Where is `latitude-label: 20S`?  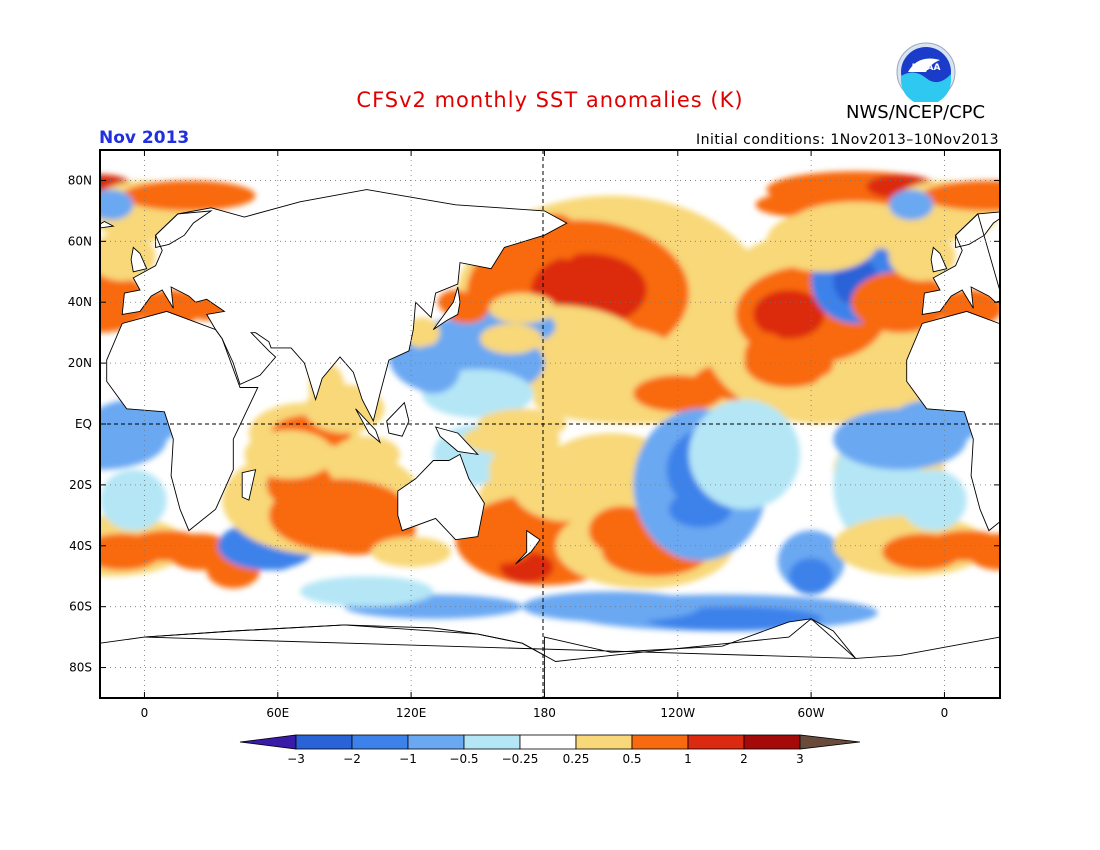
latitude-label: 20S is located at coordinates (80, 485).